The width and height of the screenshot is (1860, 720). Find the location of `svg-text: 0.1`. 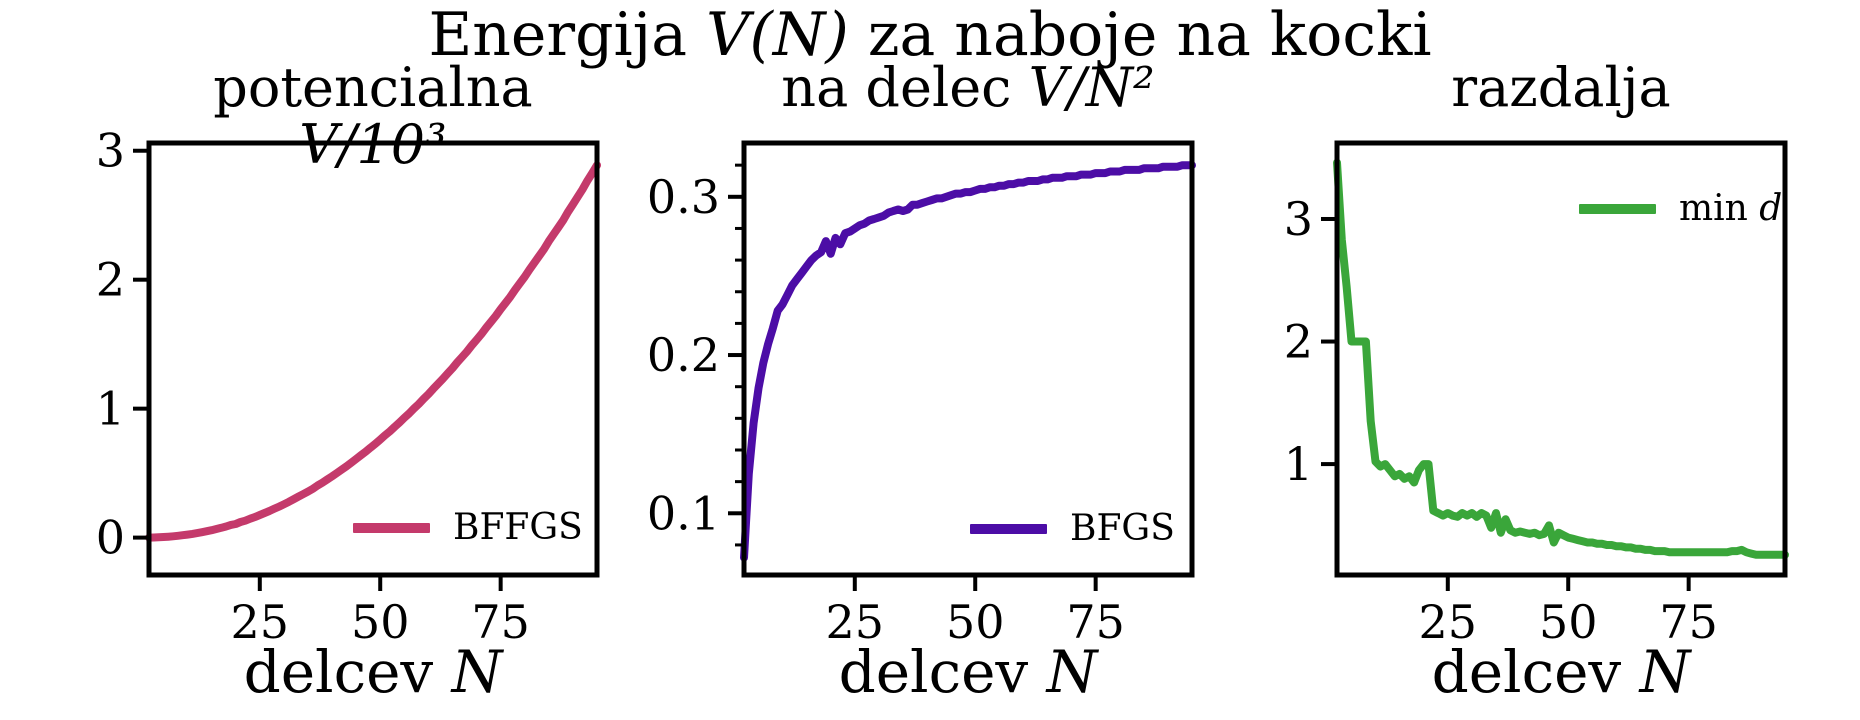

svg-text: 0.1 is located at coordinates (683, 513).